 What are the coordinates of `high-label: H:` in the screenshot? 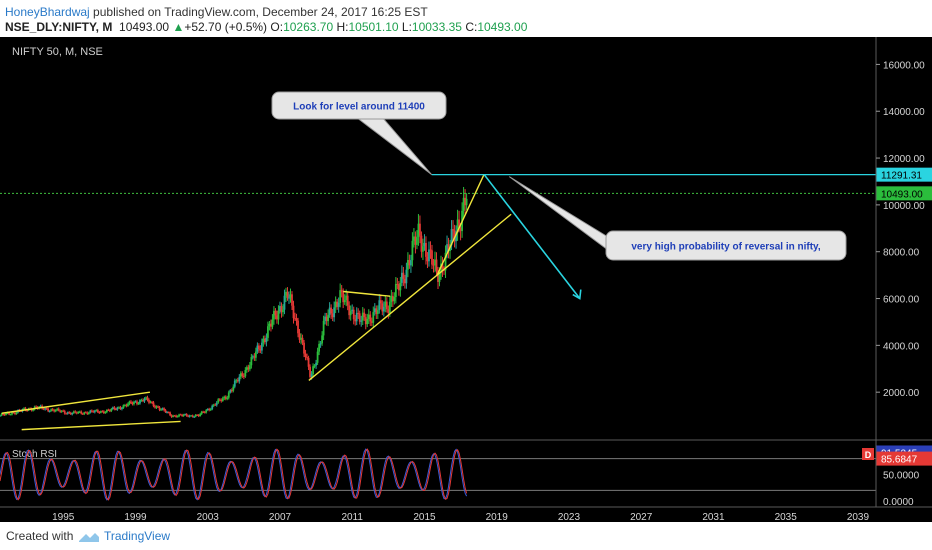 It's located at (342, 27).